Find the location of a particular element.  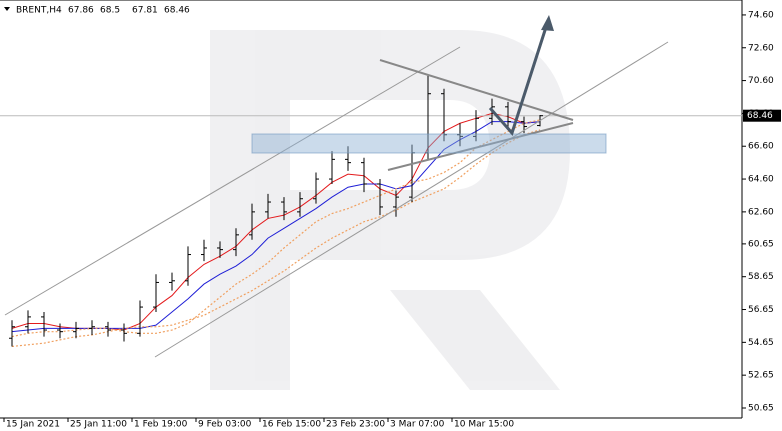

y-tick-label: 62.60 is located at coordinates (761, 212).